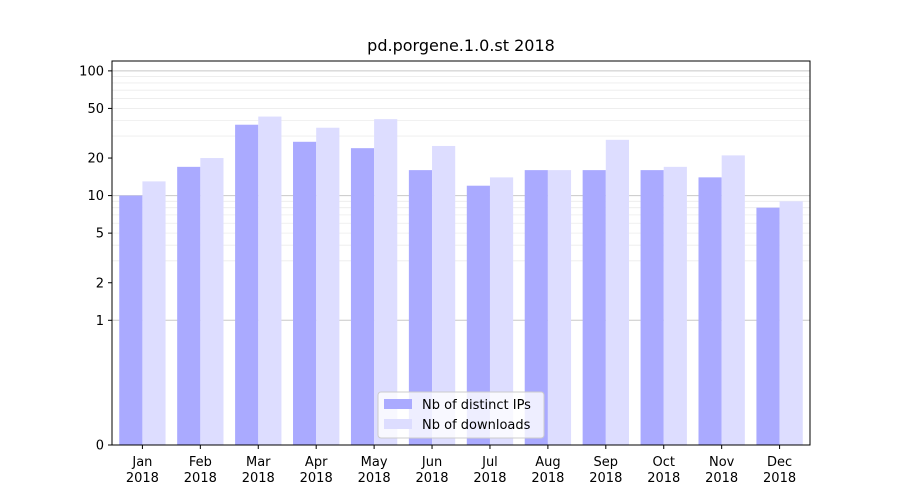 This screenshot has height=500, width=900. Describe the element at coordinates (461, 45) in the screenshot. I see `chart-title: pd.porgene.1.0.st 2018` at that location.